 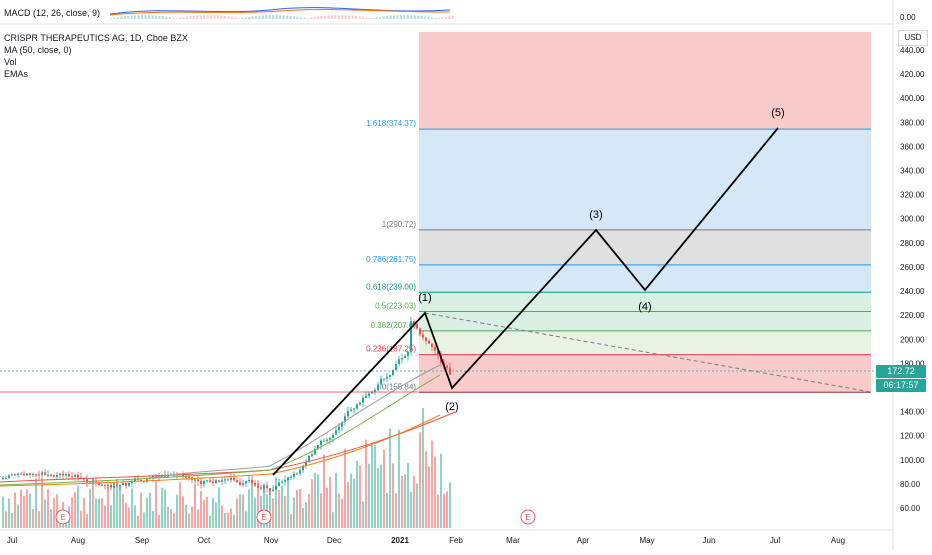 What do you see at coordinates (912, 460) in the screenshot?
I see `y-tick-label: 100.00` at bounding box center [912, 460].